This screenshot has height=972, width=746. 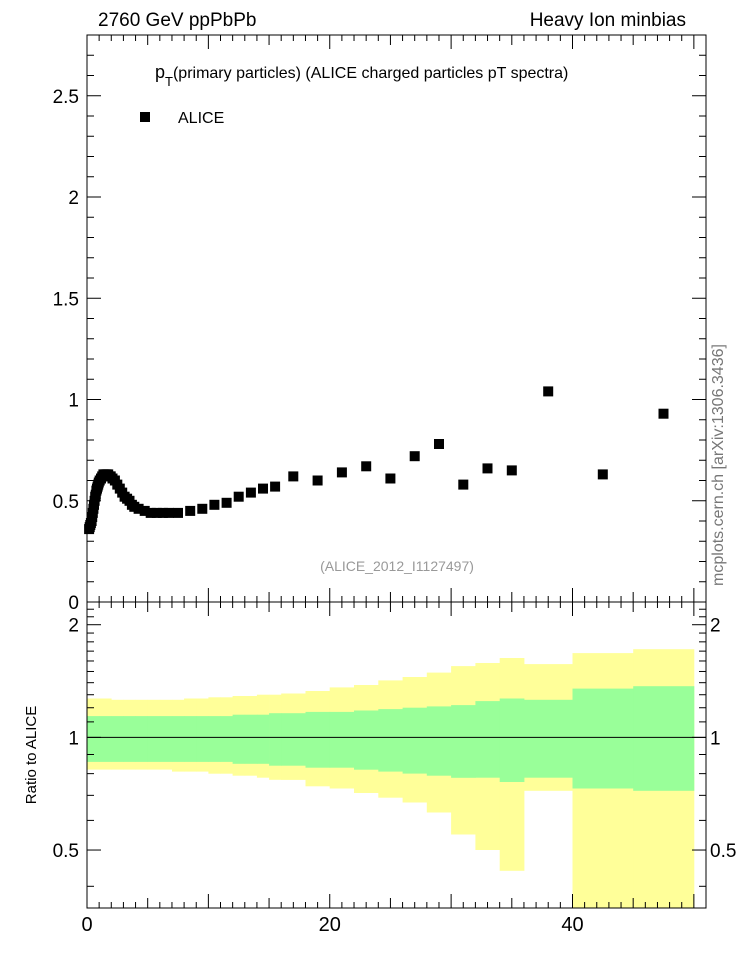 I want to click on x-tick-label: 20, so click(x=330, y=925).